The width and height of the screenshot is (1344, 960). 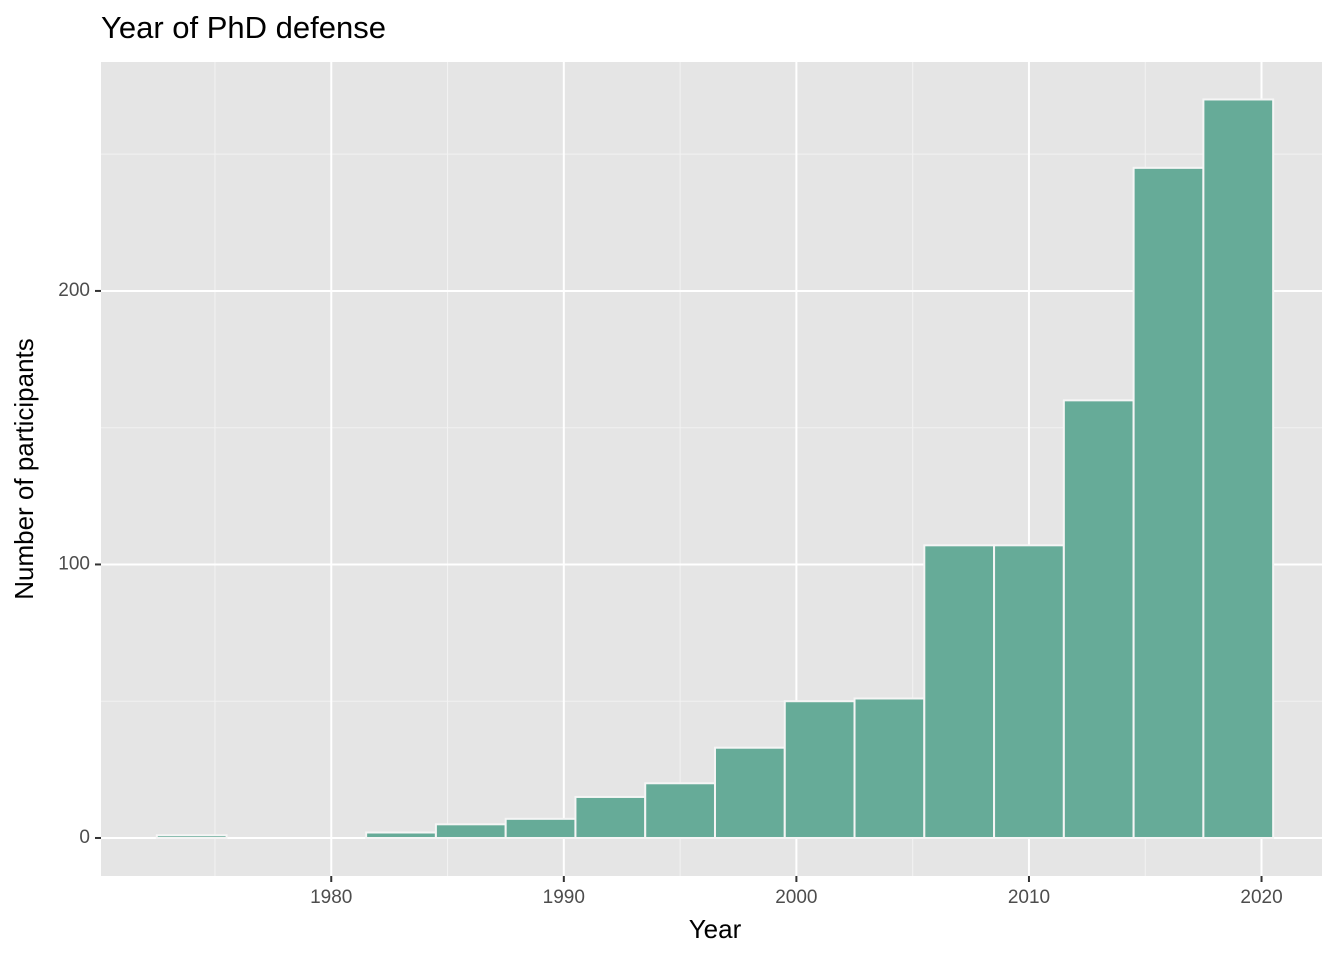 I want to click on x-axis-label: Year, so click(x=715, y=929).